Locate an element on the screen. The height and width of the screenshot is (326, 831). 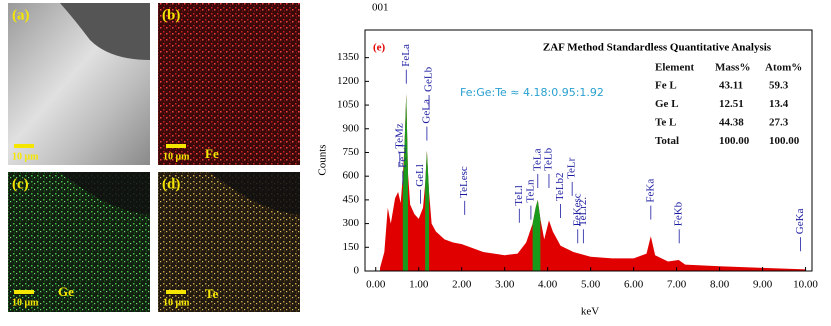
y-tick-label: 450 is located at coordinates (351, 199).